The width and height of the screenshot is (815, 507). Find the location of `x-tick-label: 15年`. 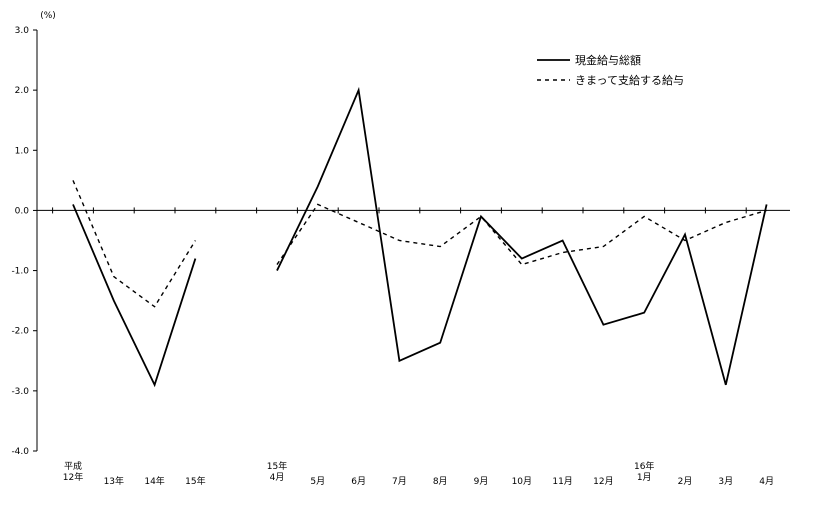

x-tick-label: 15年 is located at coordinates (195, 481).